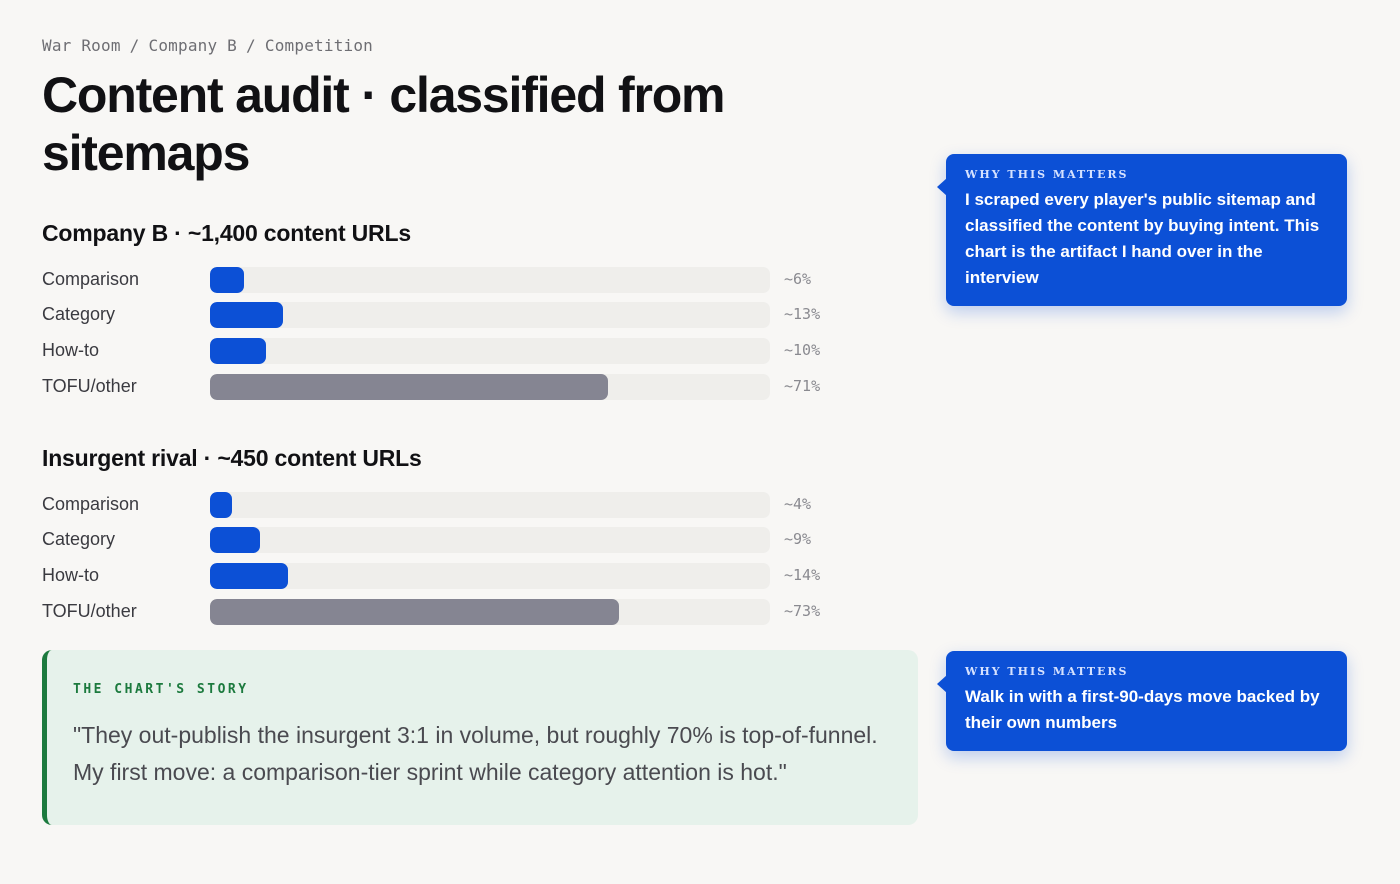  Describe the element at coordinates (81, 45) in the screenshot. I see `breadcrumb-item-war-room: War Room` at that location.